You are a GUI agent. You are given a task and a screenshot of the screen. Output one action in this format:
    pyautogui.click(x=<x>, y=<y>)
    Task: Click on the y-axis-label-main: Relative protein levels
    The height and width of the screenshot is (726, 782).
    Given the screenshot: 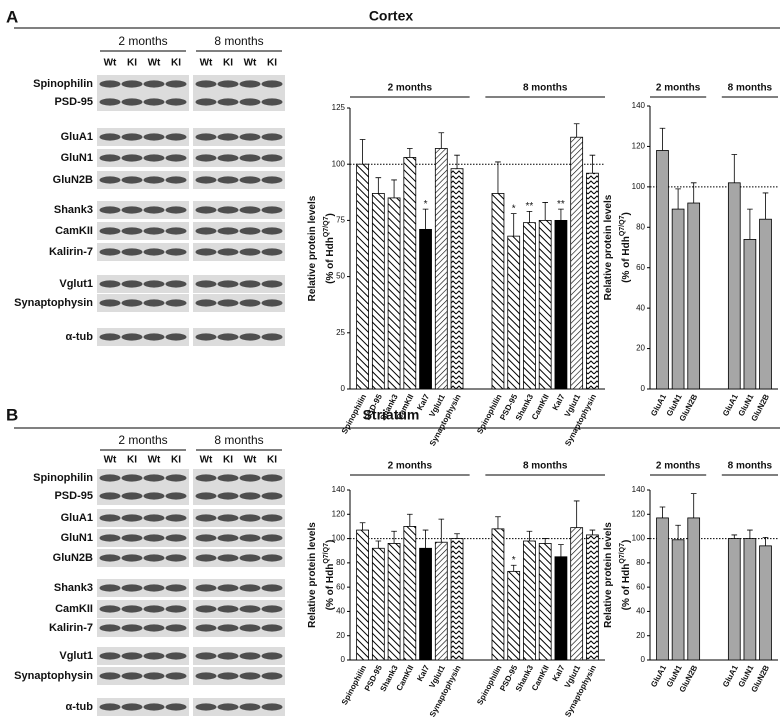 What is the action you would take?
    pyautogui.click(x=608, y=247)
    